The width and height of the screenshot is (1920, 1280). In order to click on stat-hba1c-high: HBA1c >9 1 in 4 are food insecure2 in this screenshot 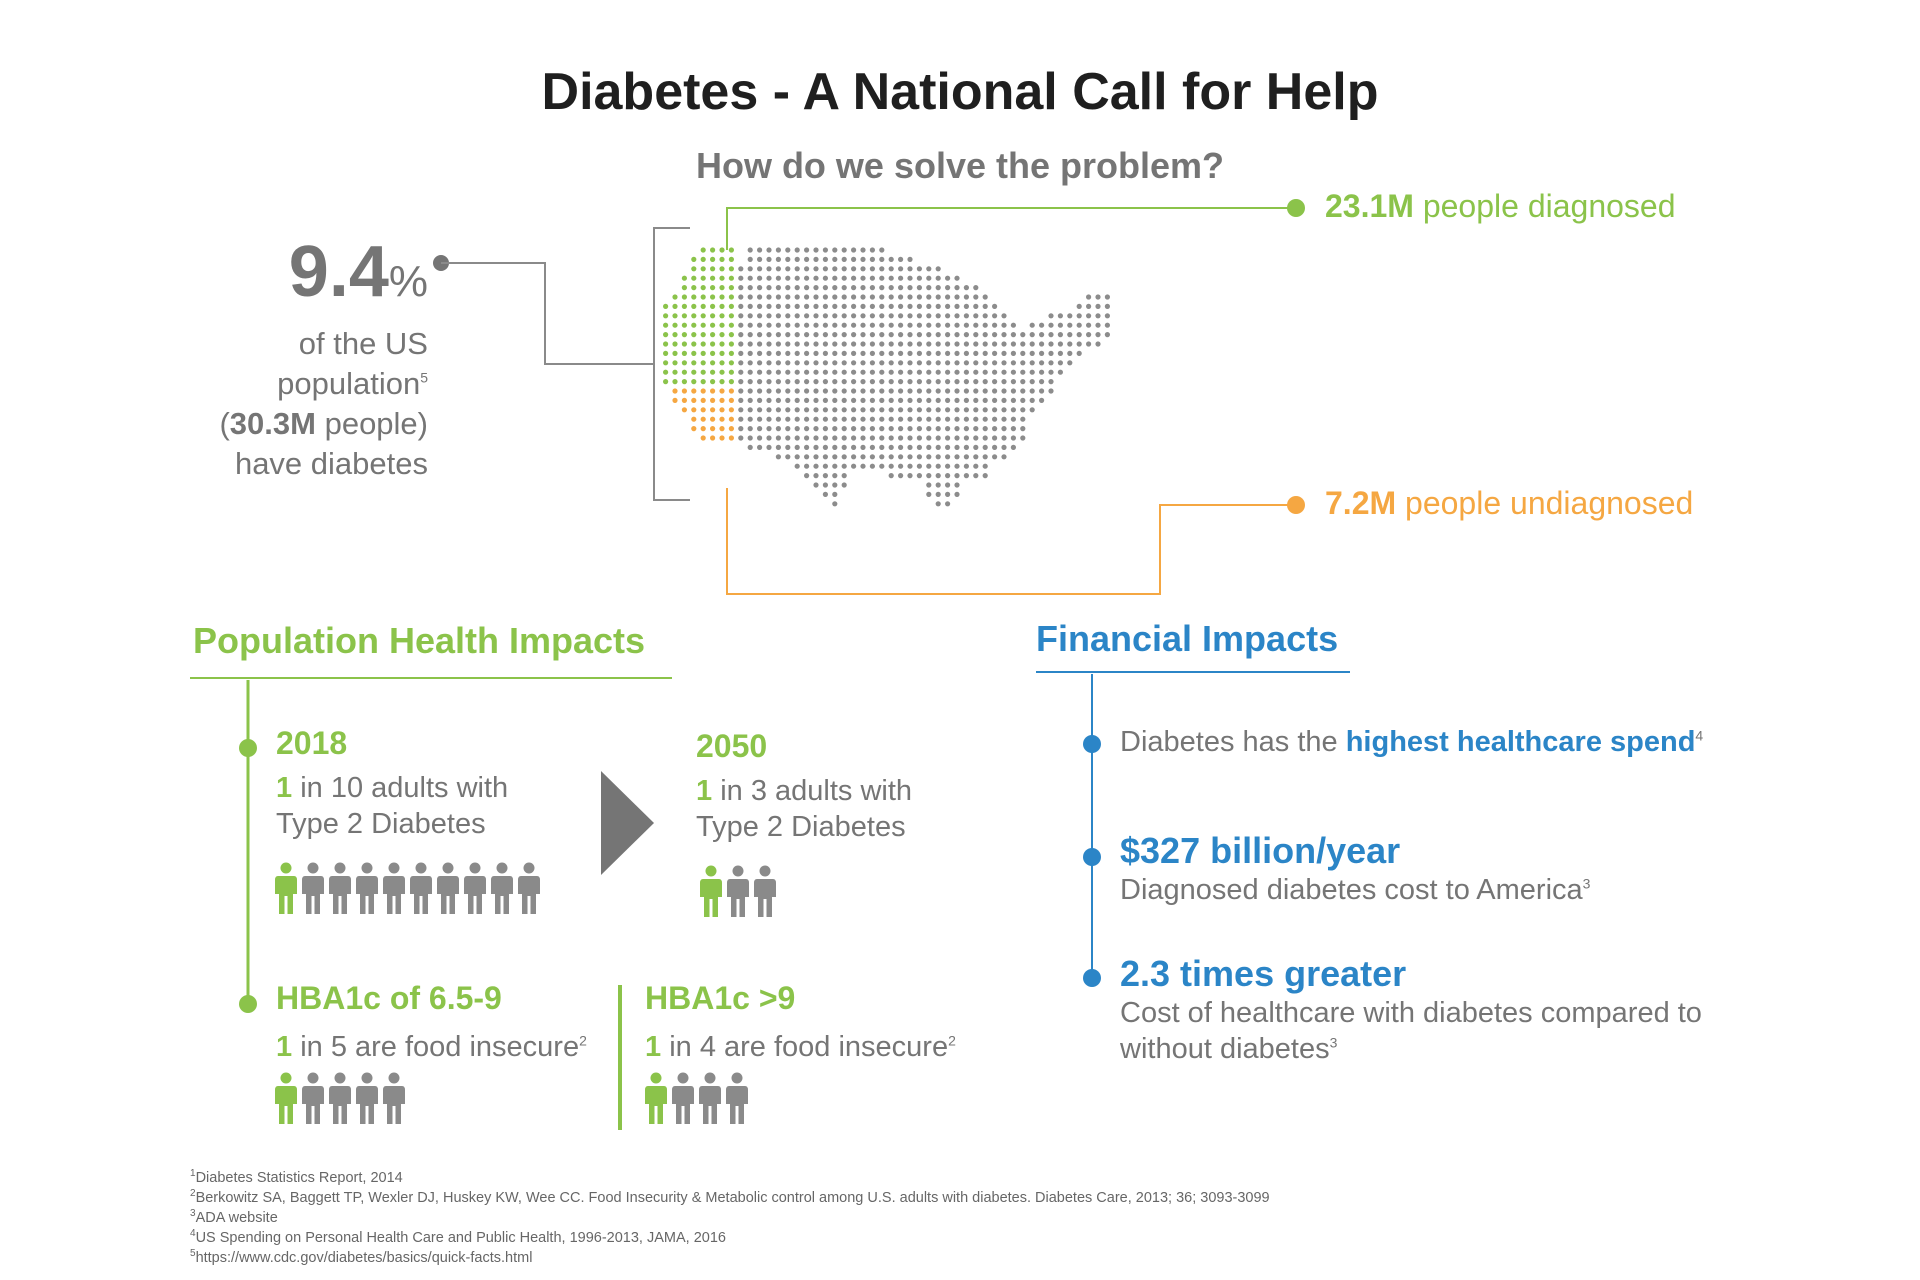, I will do `click(800, 1022)`.